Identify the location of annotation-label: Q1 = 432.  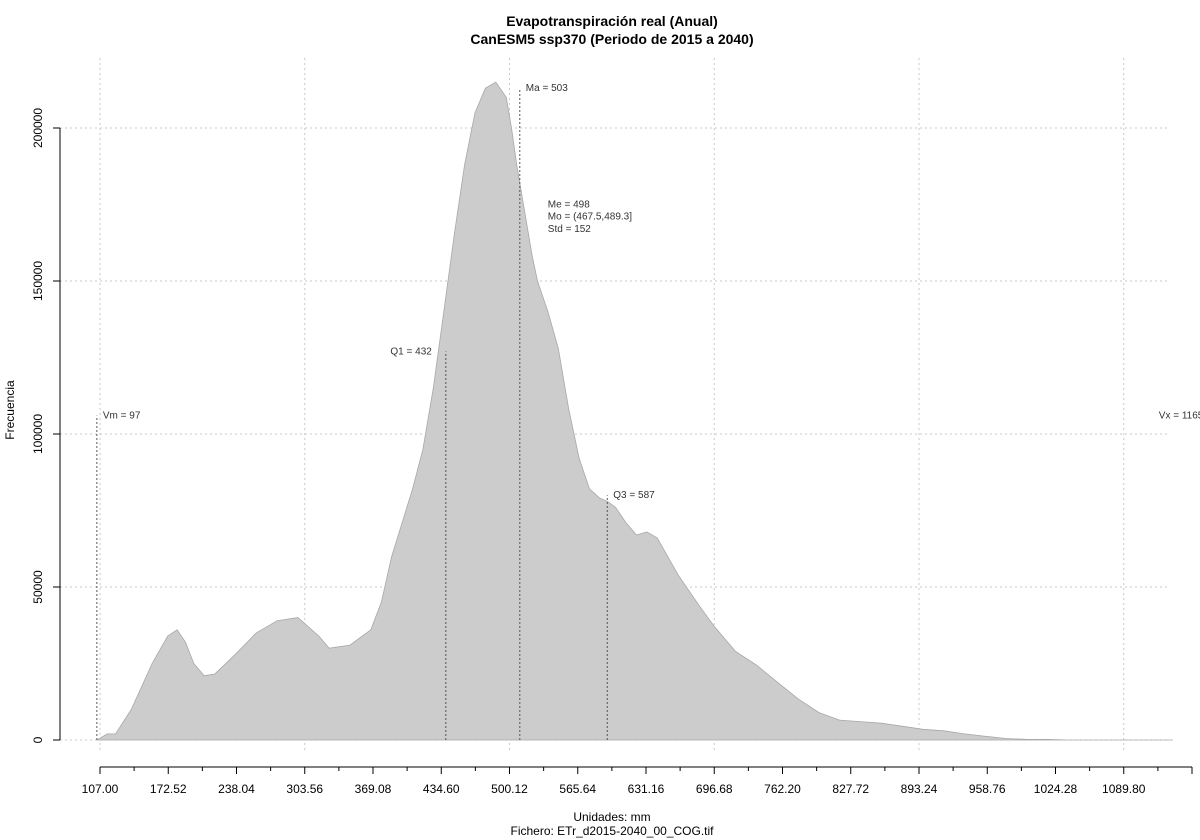
(411, 351).